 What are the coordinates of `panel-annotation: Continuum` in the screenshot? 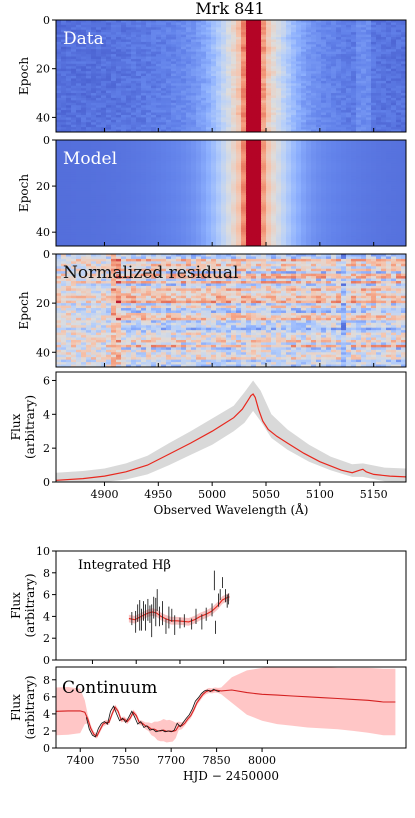 It's located at (109, 688).